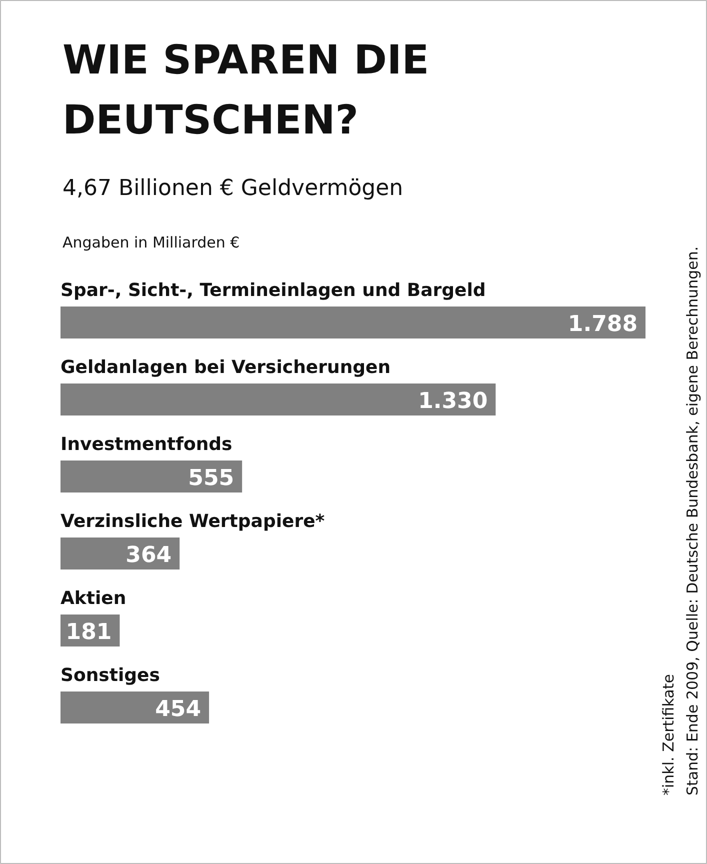 This screenshot has width=707, height=864. What do you see at coordinates (603, 324) in the screenshot?
I see `data-label: 1.788` at bounding box center [603, 324].